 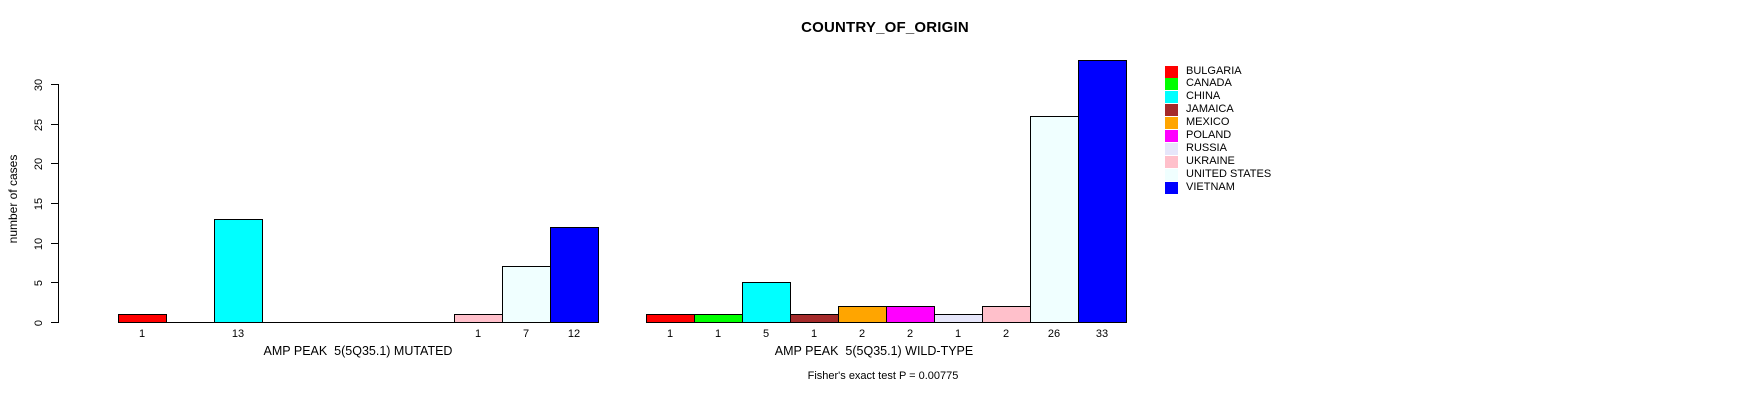 I want to click on legend-swatch-jamaica, so click(x=1171, y=110).